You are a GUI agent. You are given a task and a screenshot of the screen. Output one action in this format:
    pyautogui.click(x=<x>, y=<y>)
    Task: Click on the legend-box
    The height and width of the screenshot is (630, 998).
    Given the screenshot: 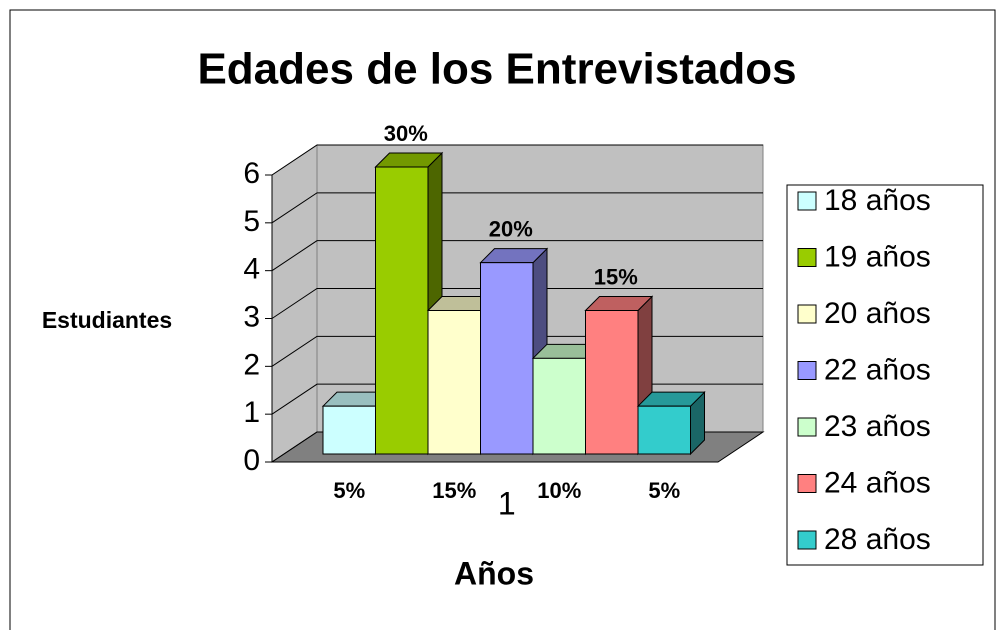 What is the action you would take?
    pyautogui.click(x=885, y=375)
    